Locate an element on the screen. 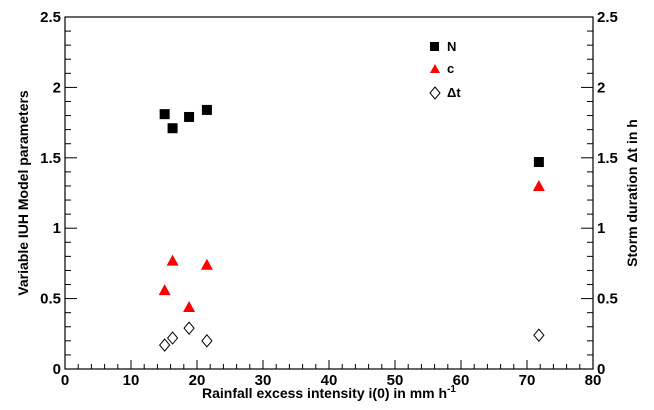 This screenshot has width=654, height=410. y-right-tick-label: 1.5 is located at coordinates (607, 158).